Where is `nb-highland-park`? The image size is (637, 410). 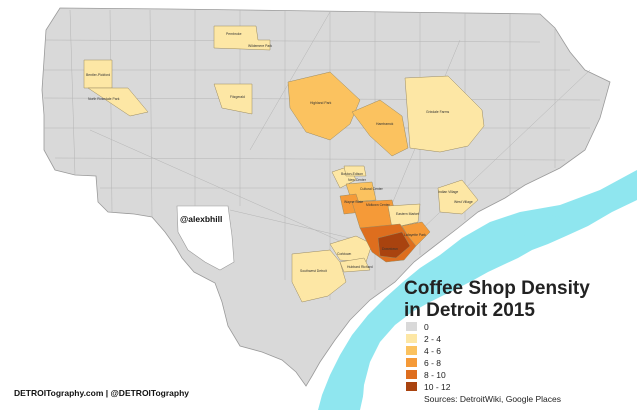 nb-highland-park is located at coordinates (324, 106).